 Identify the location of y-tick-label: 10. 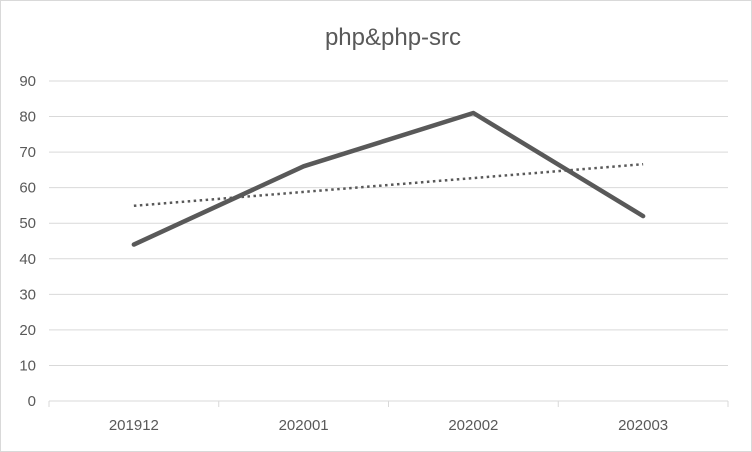
(27, 365).